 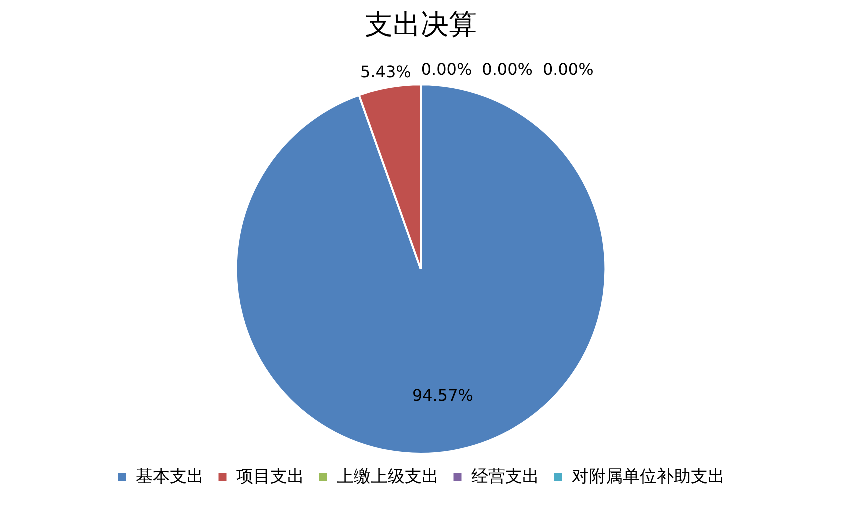 What do you see at coordinates (170, 476) in the screenshot?
I see `legend-label: 基本支出` at bounding box center [170, 476].